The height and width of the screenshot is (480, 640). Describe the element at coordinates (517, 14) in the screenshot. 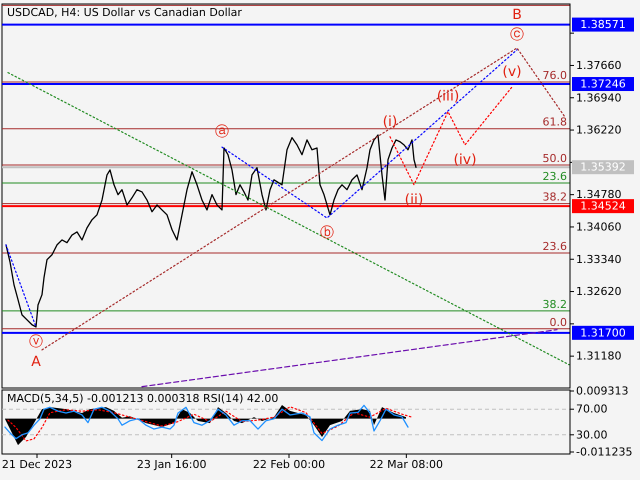

I see `annotation: B` at that location.